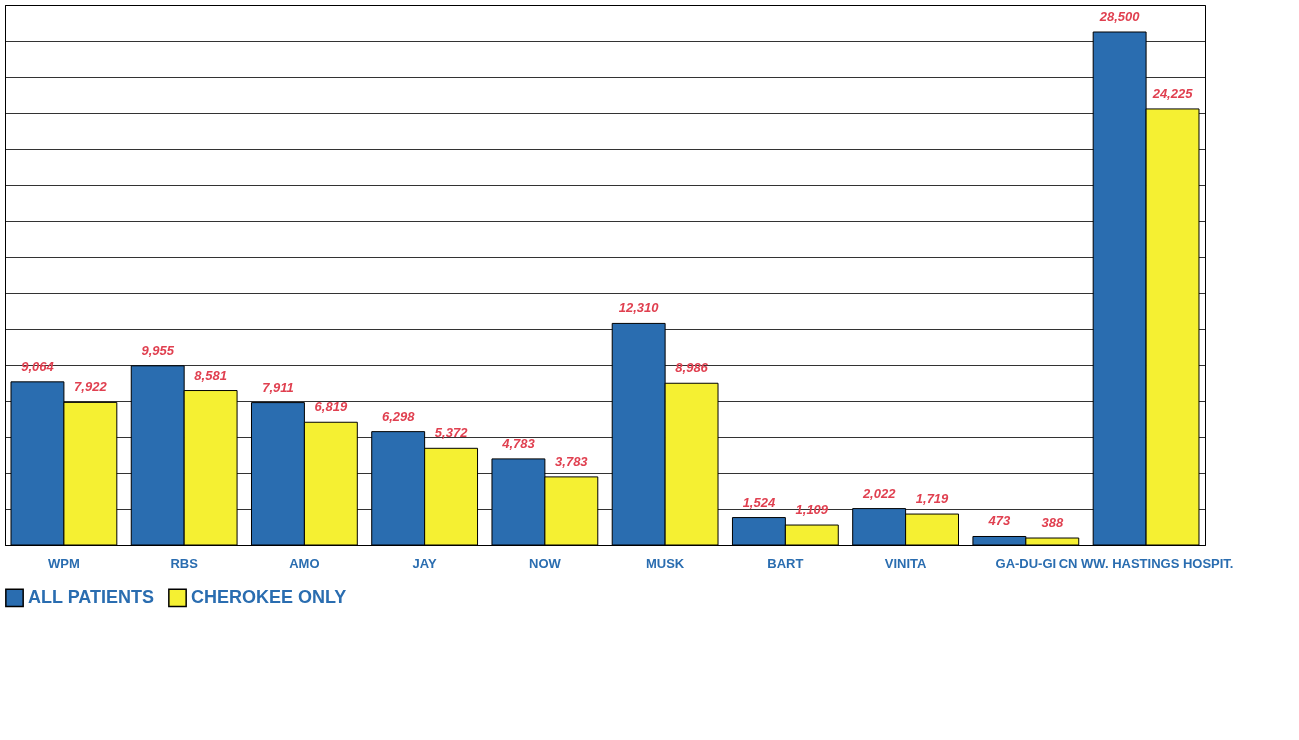 The height and width of the screenshot is (740, 1299). What do you see at coordinates (425, 563) in the screenshot?
I see `x-tick-label: JAY` at bounding box center [425, 563].